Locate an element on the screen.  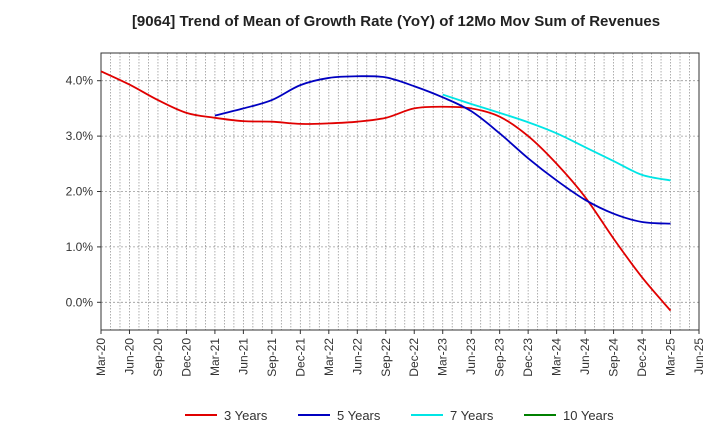
x-tick-label: Mar-21 is located at coordinates (215, 357).